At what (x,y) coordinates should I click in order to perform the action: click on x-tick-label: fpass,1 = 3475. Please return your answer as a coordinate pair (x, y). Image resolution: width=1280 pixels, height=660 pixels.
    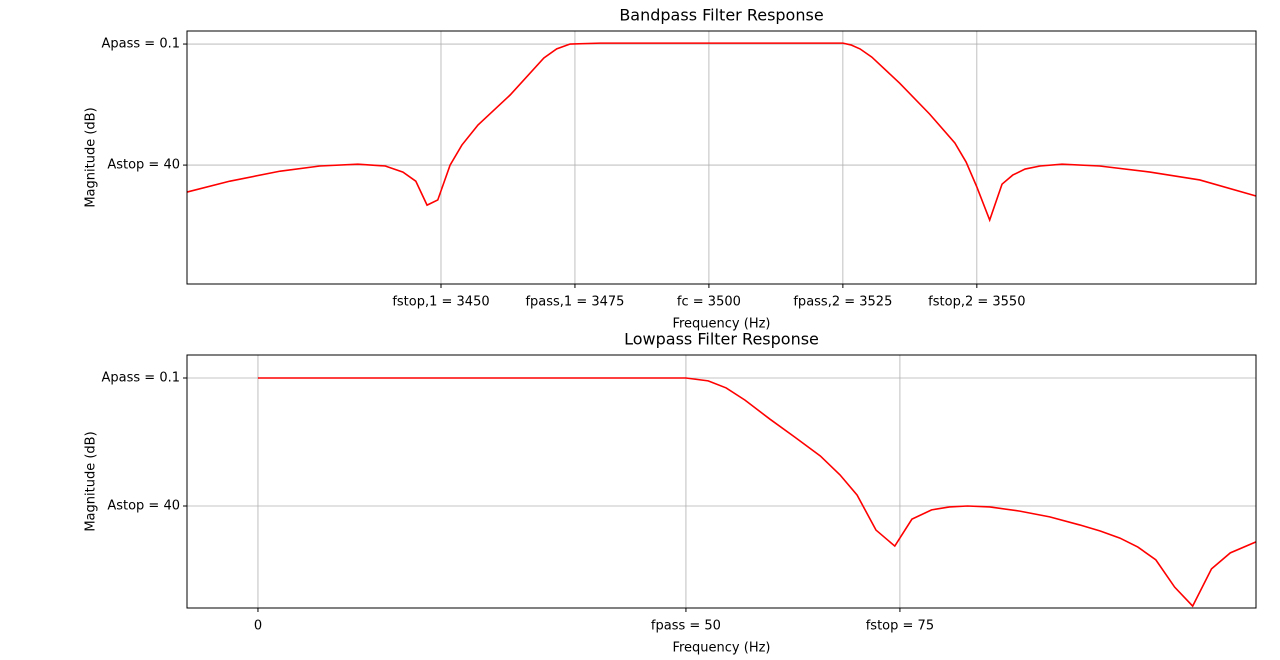
    Looking at the image, I should click on (574, 302).